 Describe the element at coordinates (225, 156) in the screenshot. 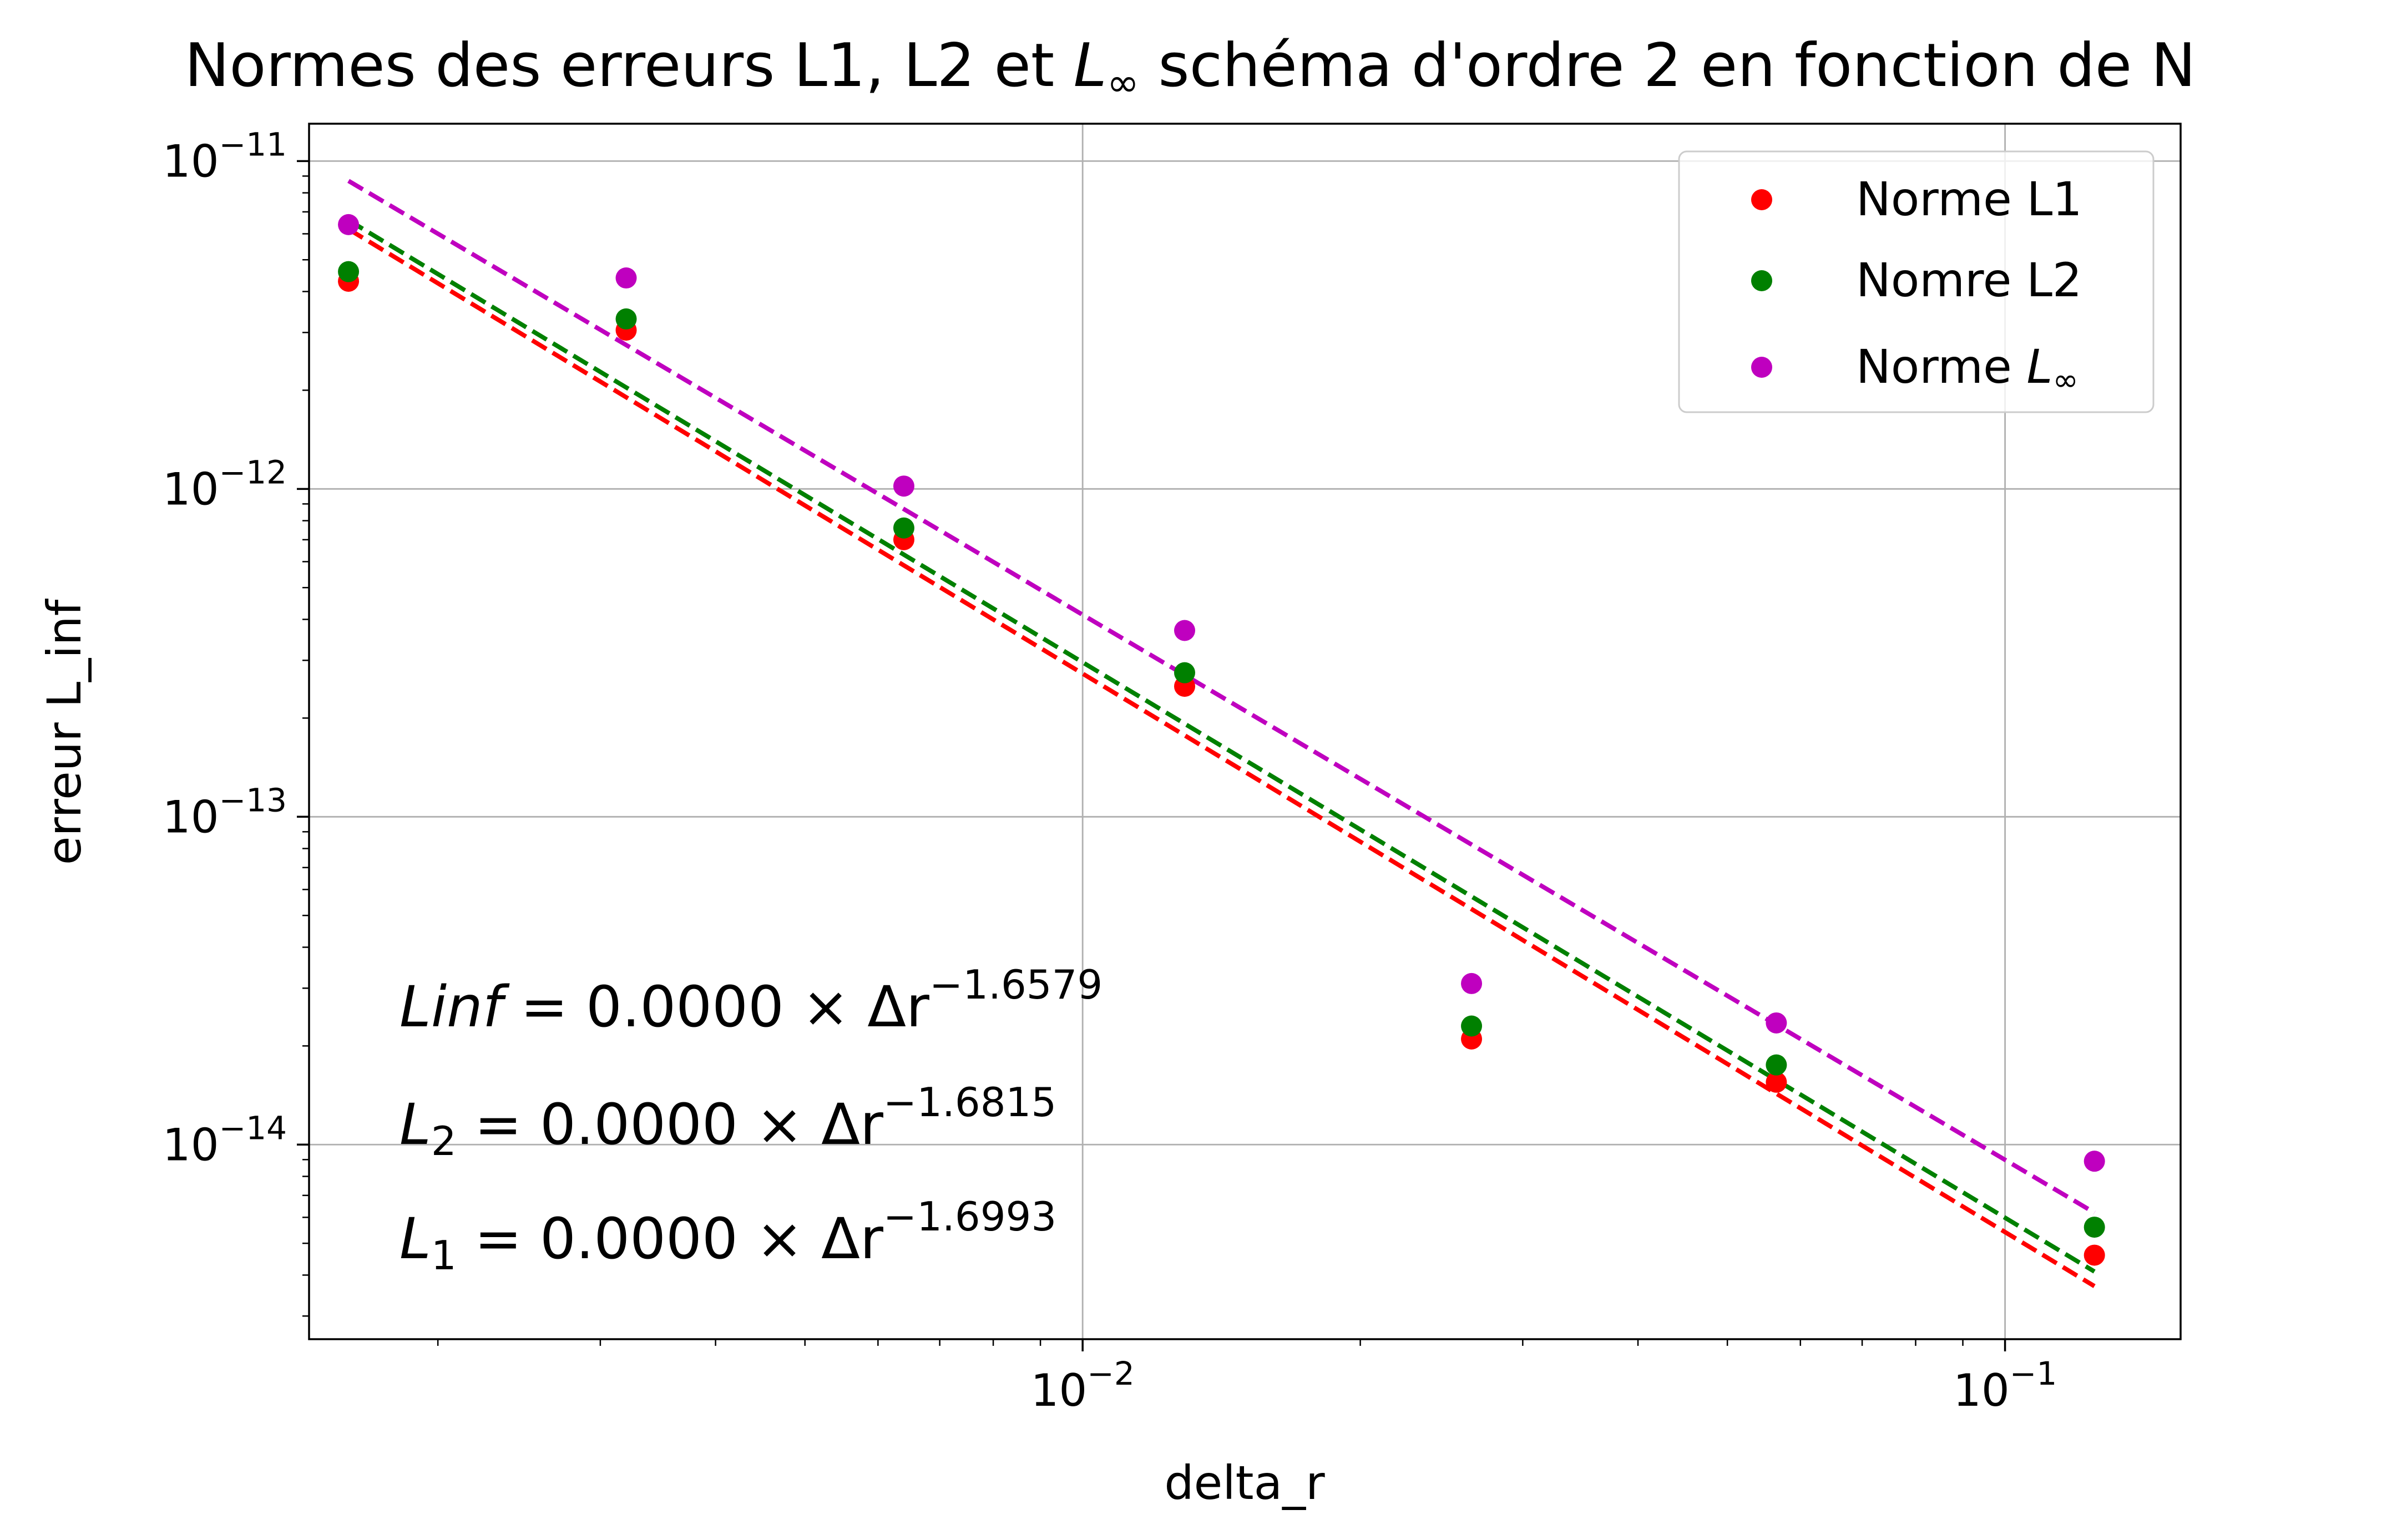

I see `y-tick-label: 10−11` at that location.